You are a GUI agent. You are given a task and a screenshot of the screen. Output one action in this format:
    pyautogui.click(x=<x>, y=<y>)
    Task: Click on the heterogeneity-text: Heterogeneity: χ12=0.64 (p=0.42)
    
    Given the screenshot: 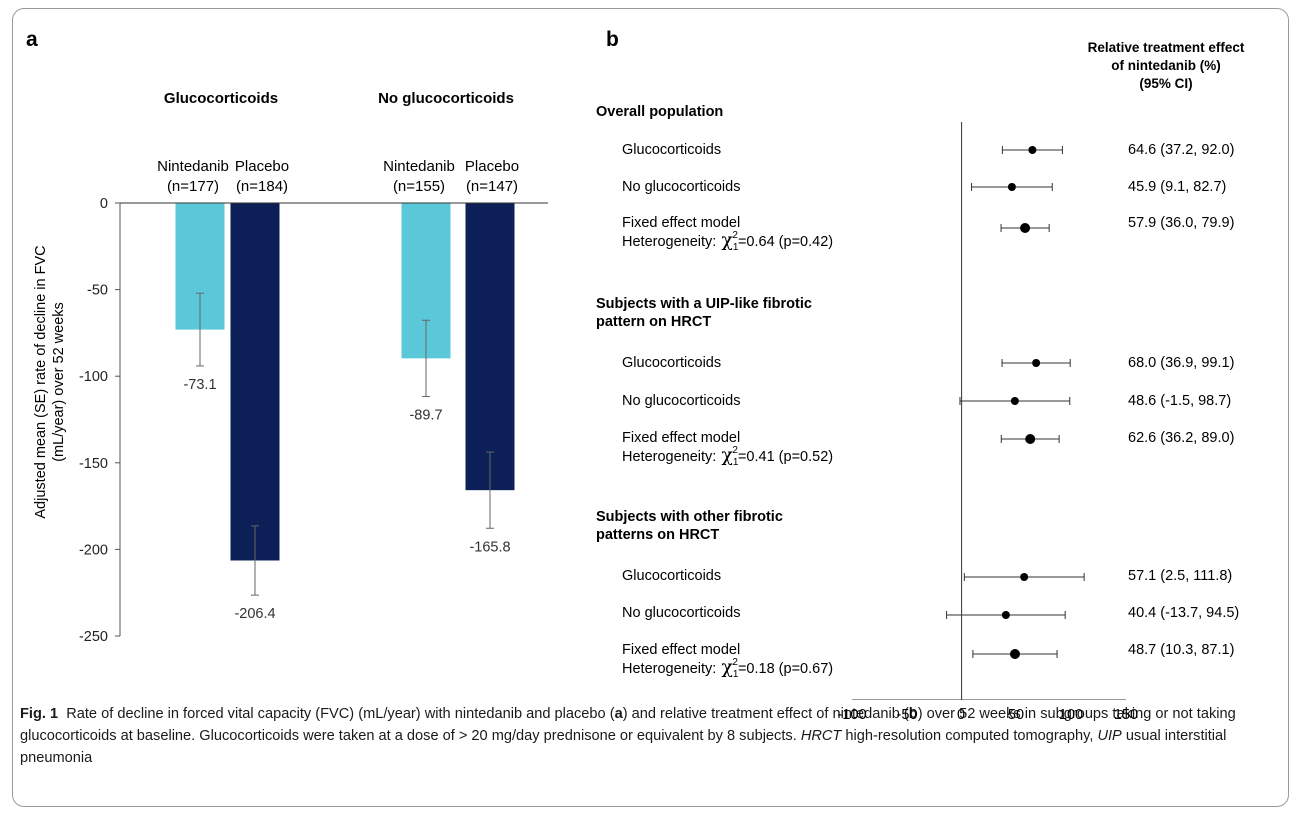 What is the action you would take?
    pyautogui.click(x=727, y=241)
    